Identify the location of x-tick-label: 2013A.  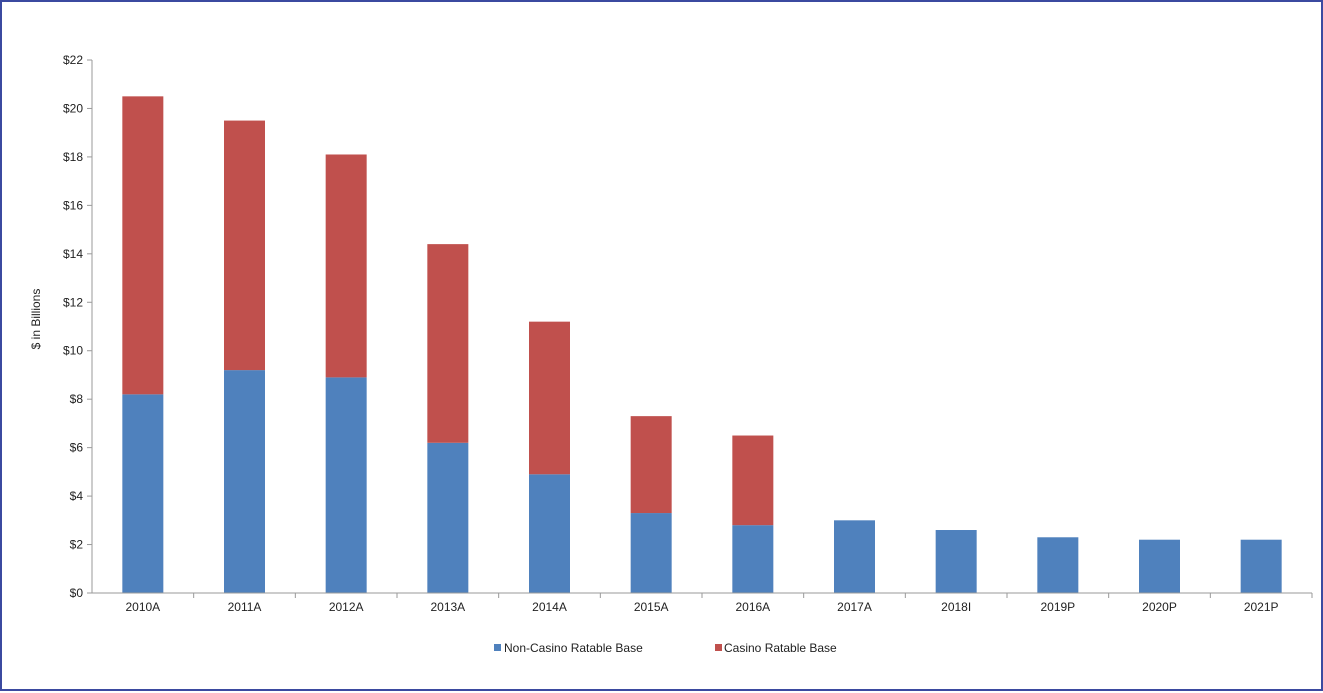
(447, 607).